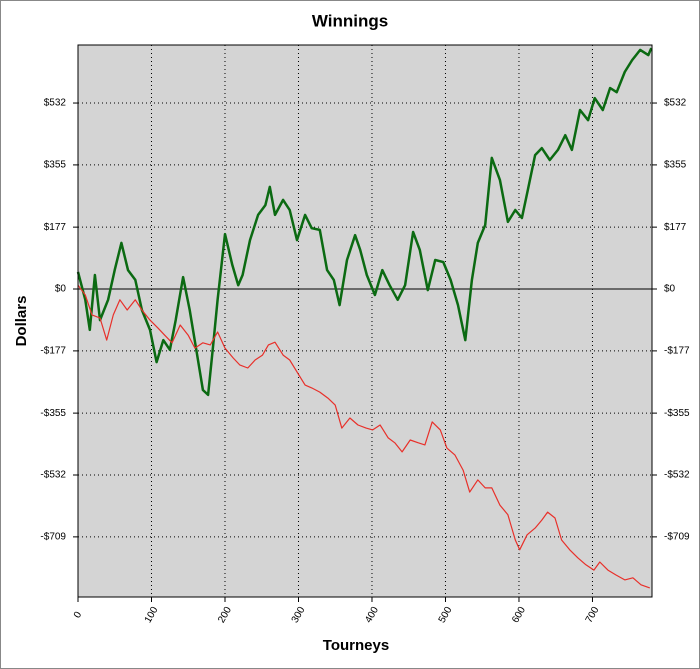 The image size is (700, 669). I want to click on y-axis-label: Dollars, so click(21, 321).